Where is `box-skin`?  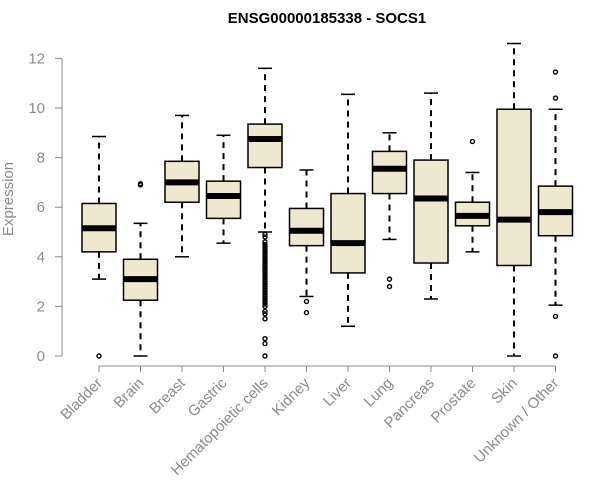 box-skin is located at coordinates (514, 199).